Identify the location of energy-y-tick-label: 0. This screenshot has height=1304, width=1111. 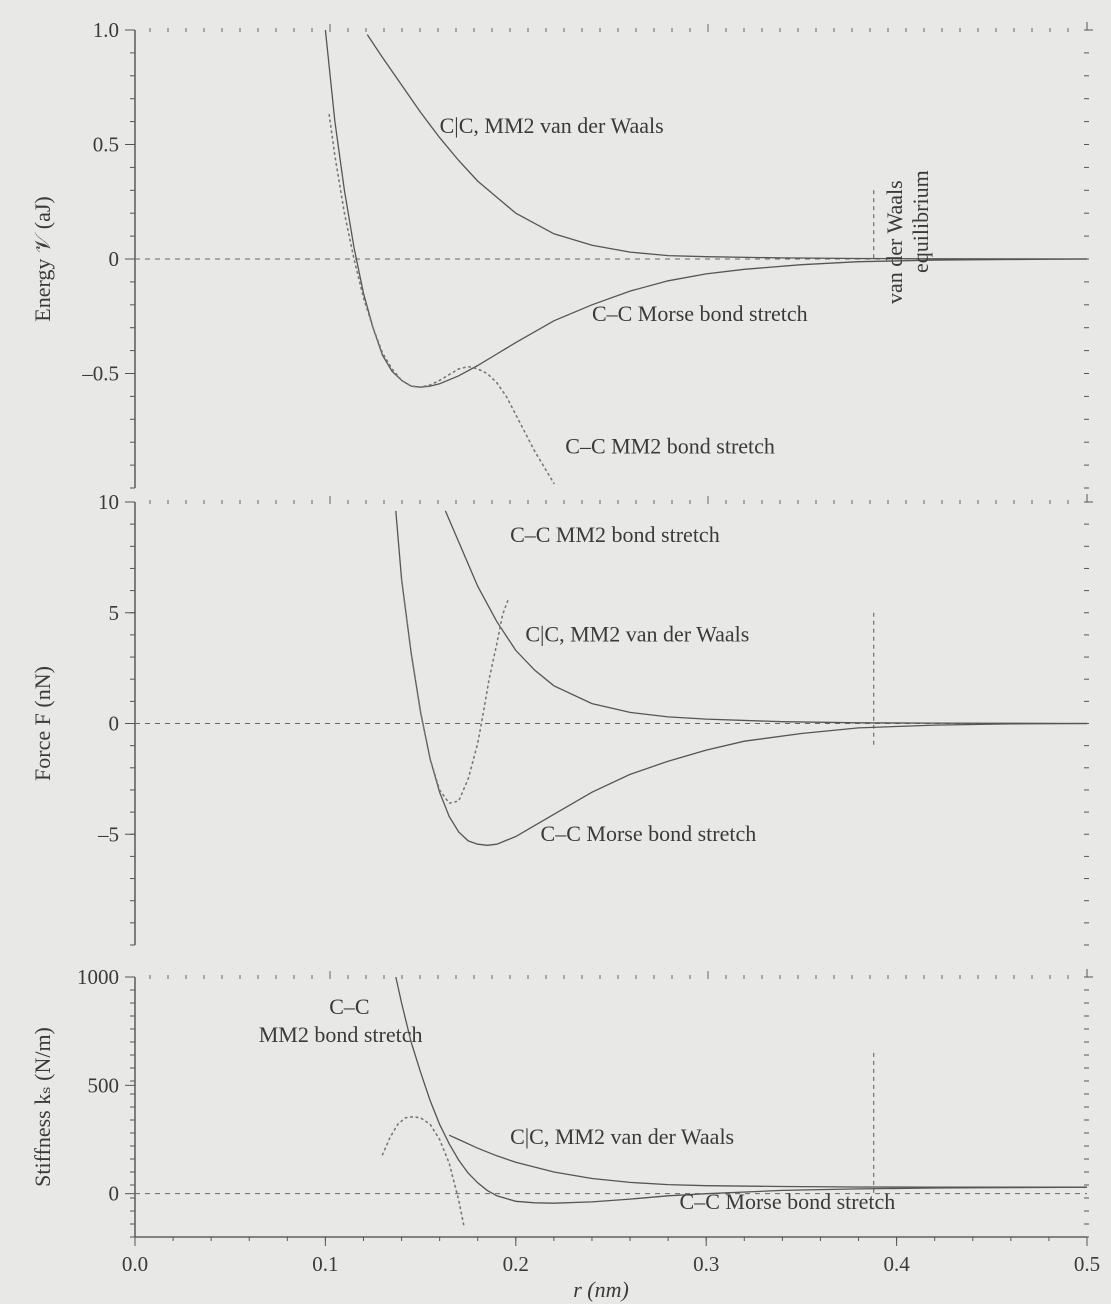
(114, 259).